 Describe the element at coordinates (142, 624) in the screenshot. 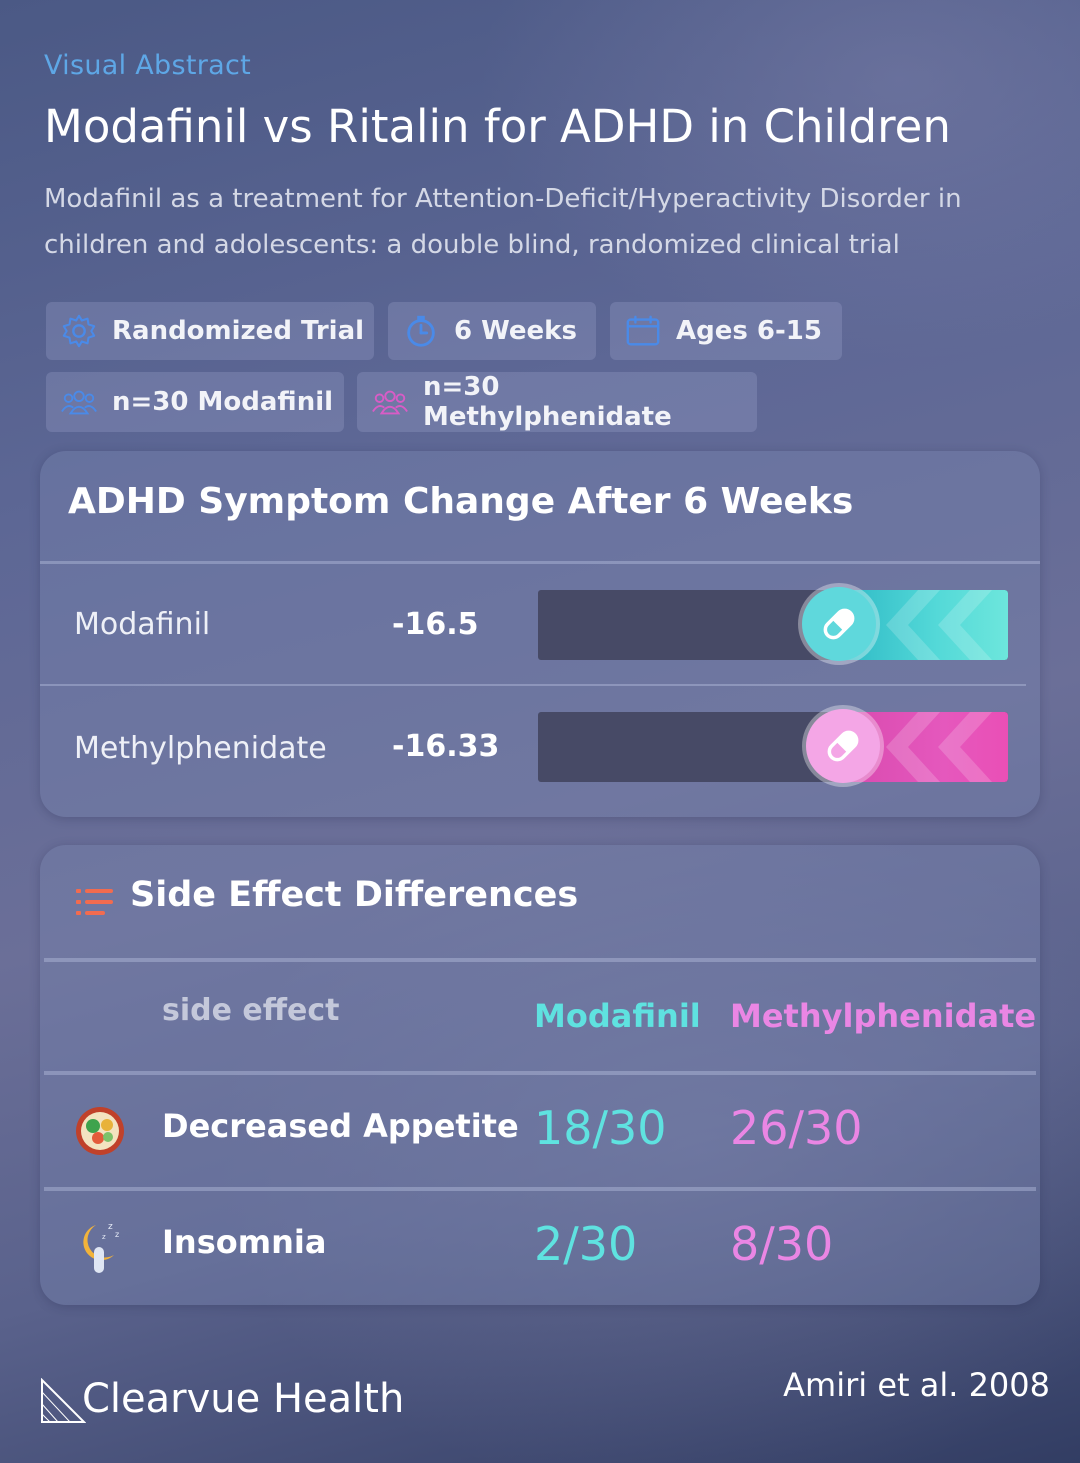

I see `row-label-modafinil: Modafinil` at that location.